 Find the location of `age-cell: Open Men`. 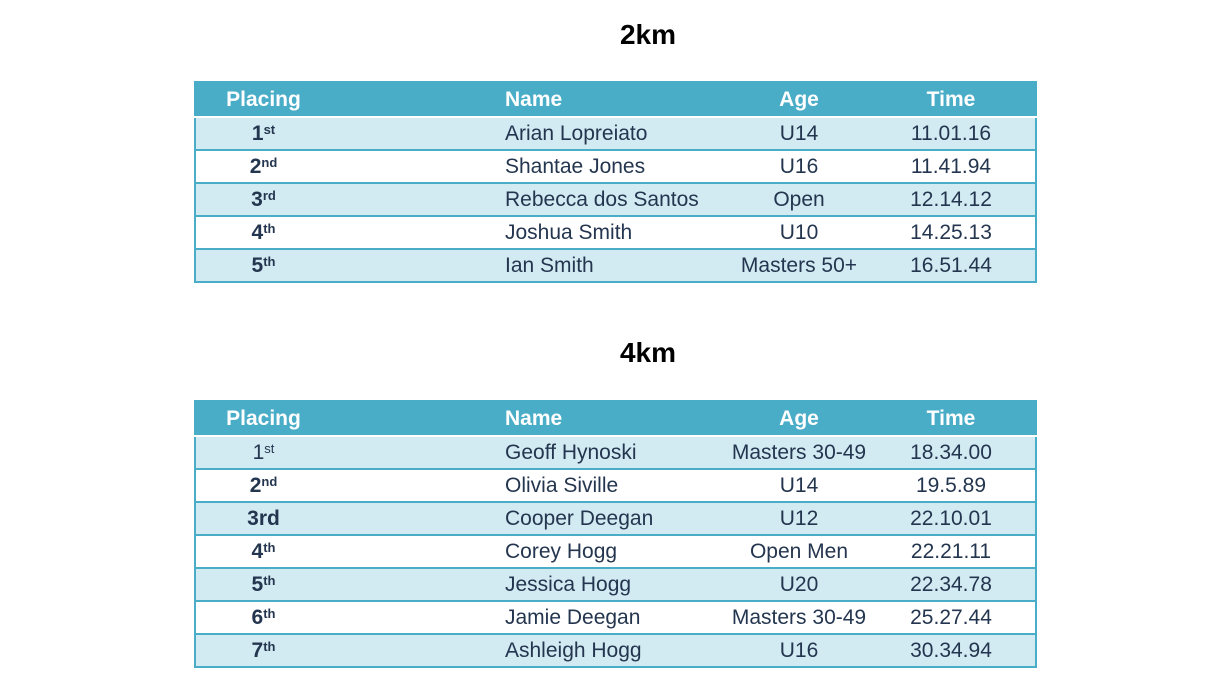

age-cell: Open Men is located at coordinates (799, 551).